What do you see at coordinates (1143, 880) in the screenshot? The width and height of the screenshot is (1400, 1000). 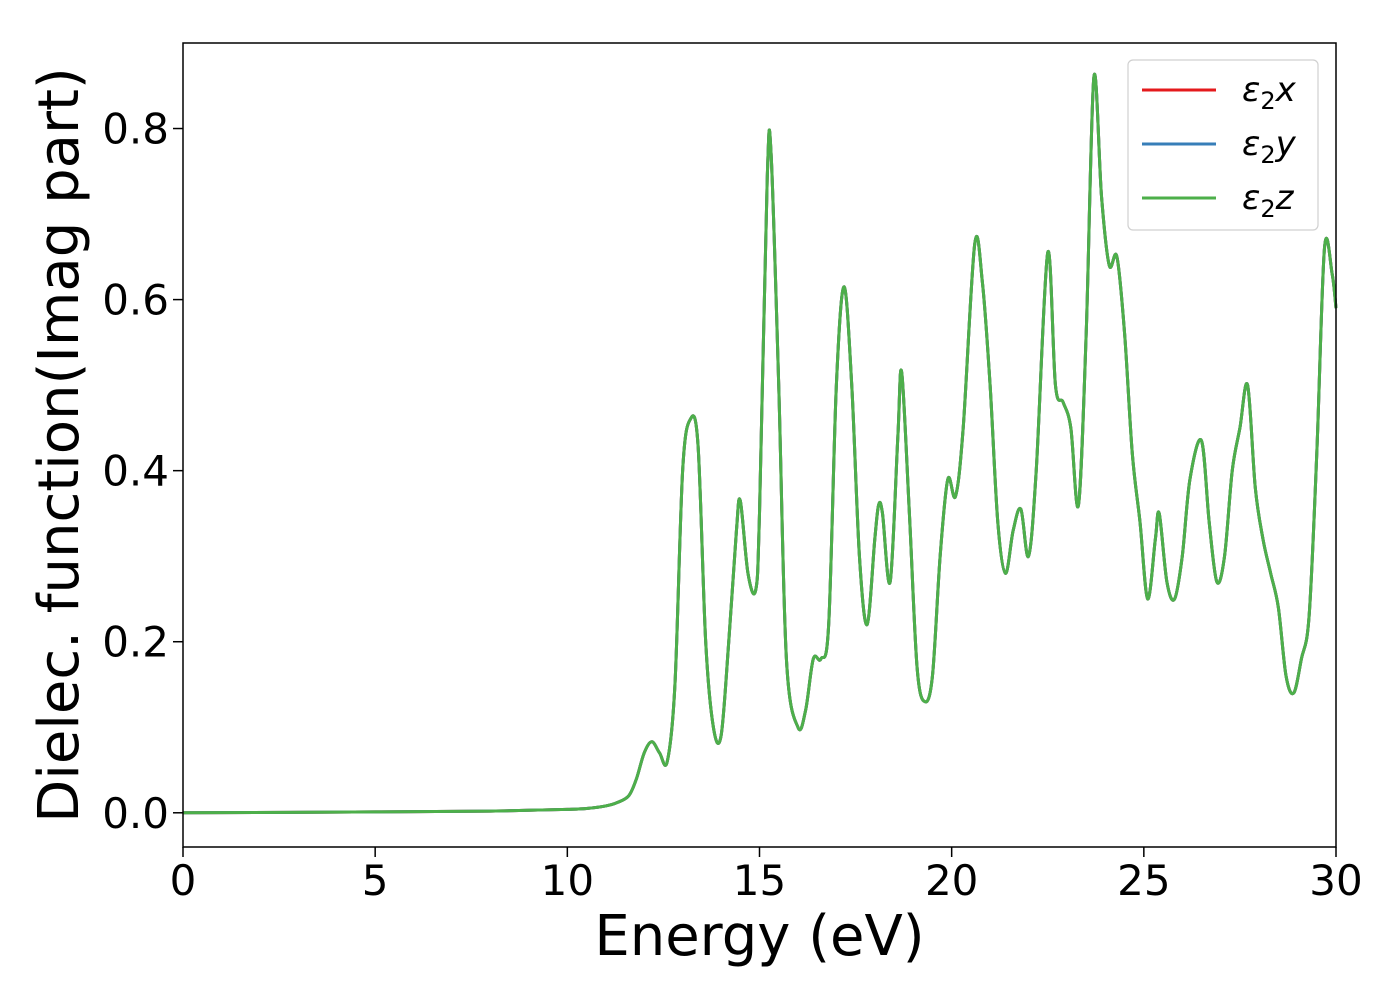 I see `x-tick-label: 25` at bounding box center [1143, 880].